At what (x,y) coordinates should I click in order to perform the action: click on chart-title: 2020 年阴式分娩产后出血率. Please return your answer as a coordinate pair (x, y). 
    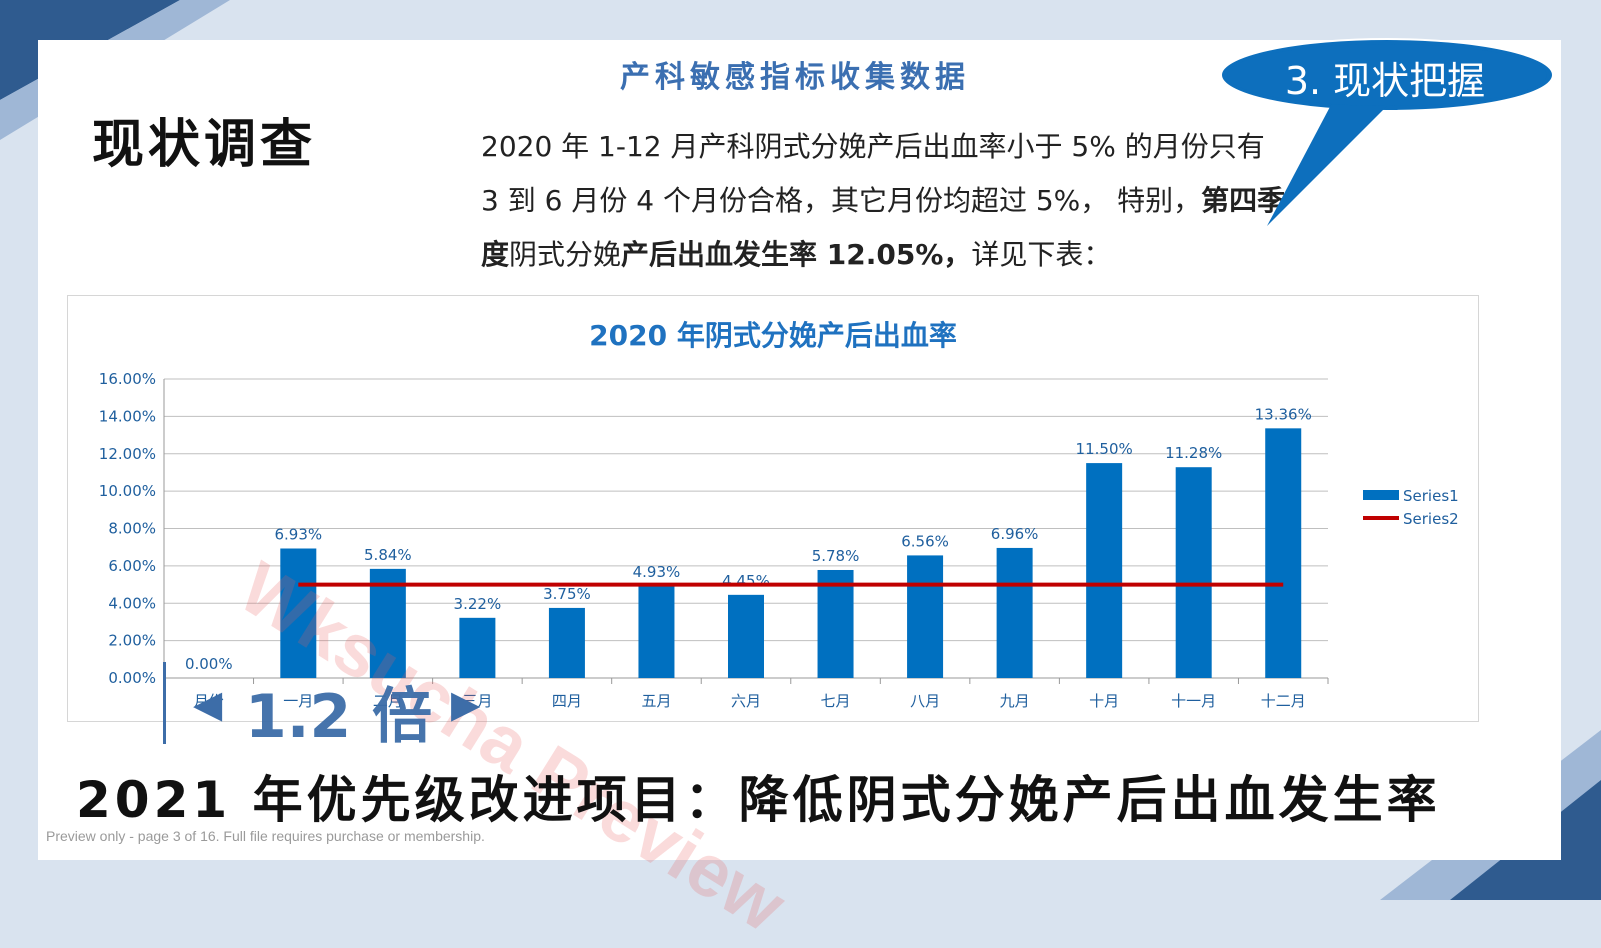
    Looking at the image, I should click on (773, 335).